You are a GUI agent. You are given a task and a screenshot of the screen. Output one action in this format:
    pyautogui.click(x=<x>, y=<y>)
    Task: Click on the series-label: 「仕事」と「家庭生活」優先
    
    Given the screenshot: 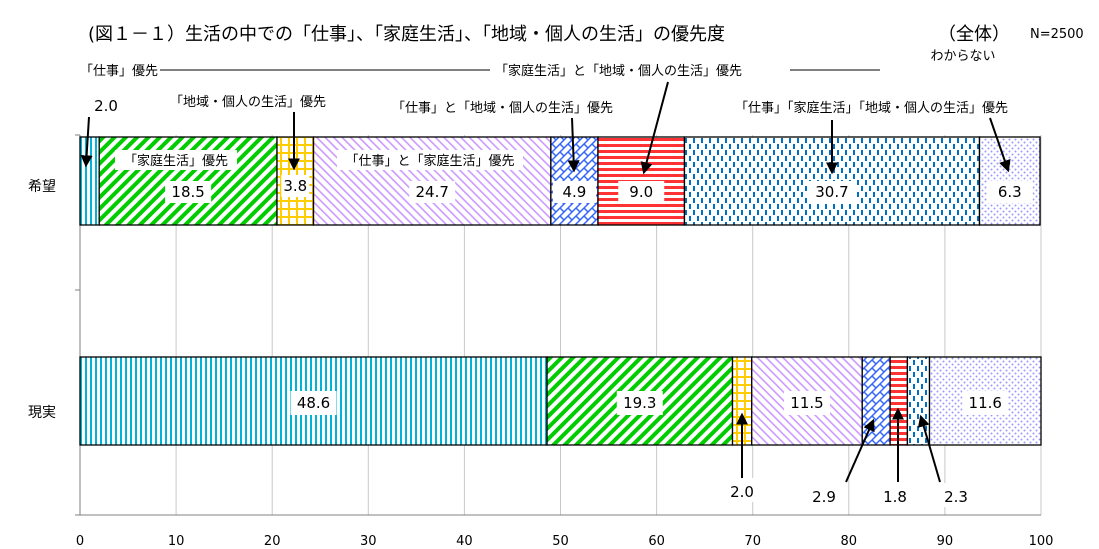 What is the action you would take?
    pyautogui.click(x=429, y=161)
    